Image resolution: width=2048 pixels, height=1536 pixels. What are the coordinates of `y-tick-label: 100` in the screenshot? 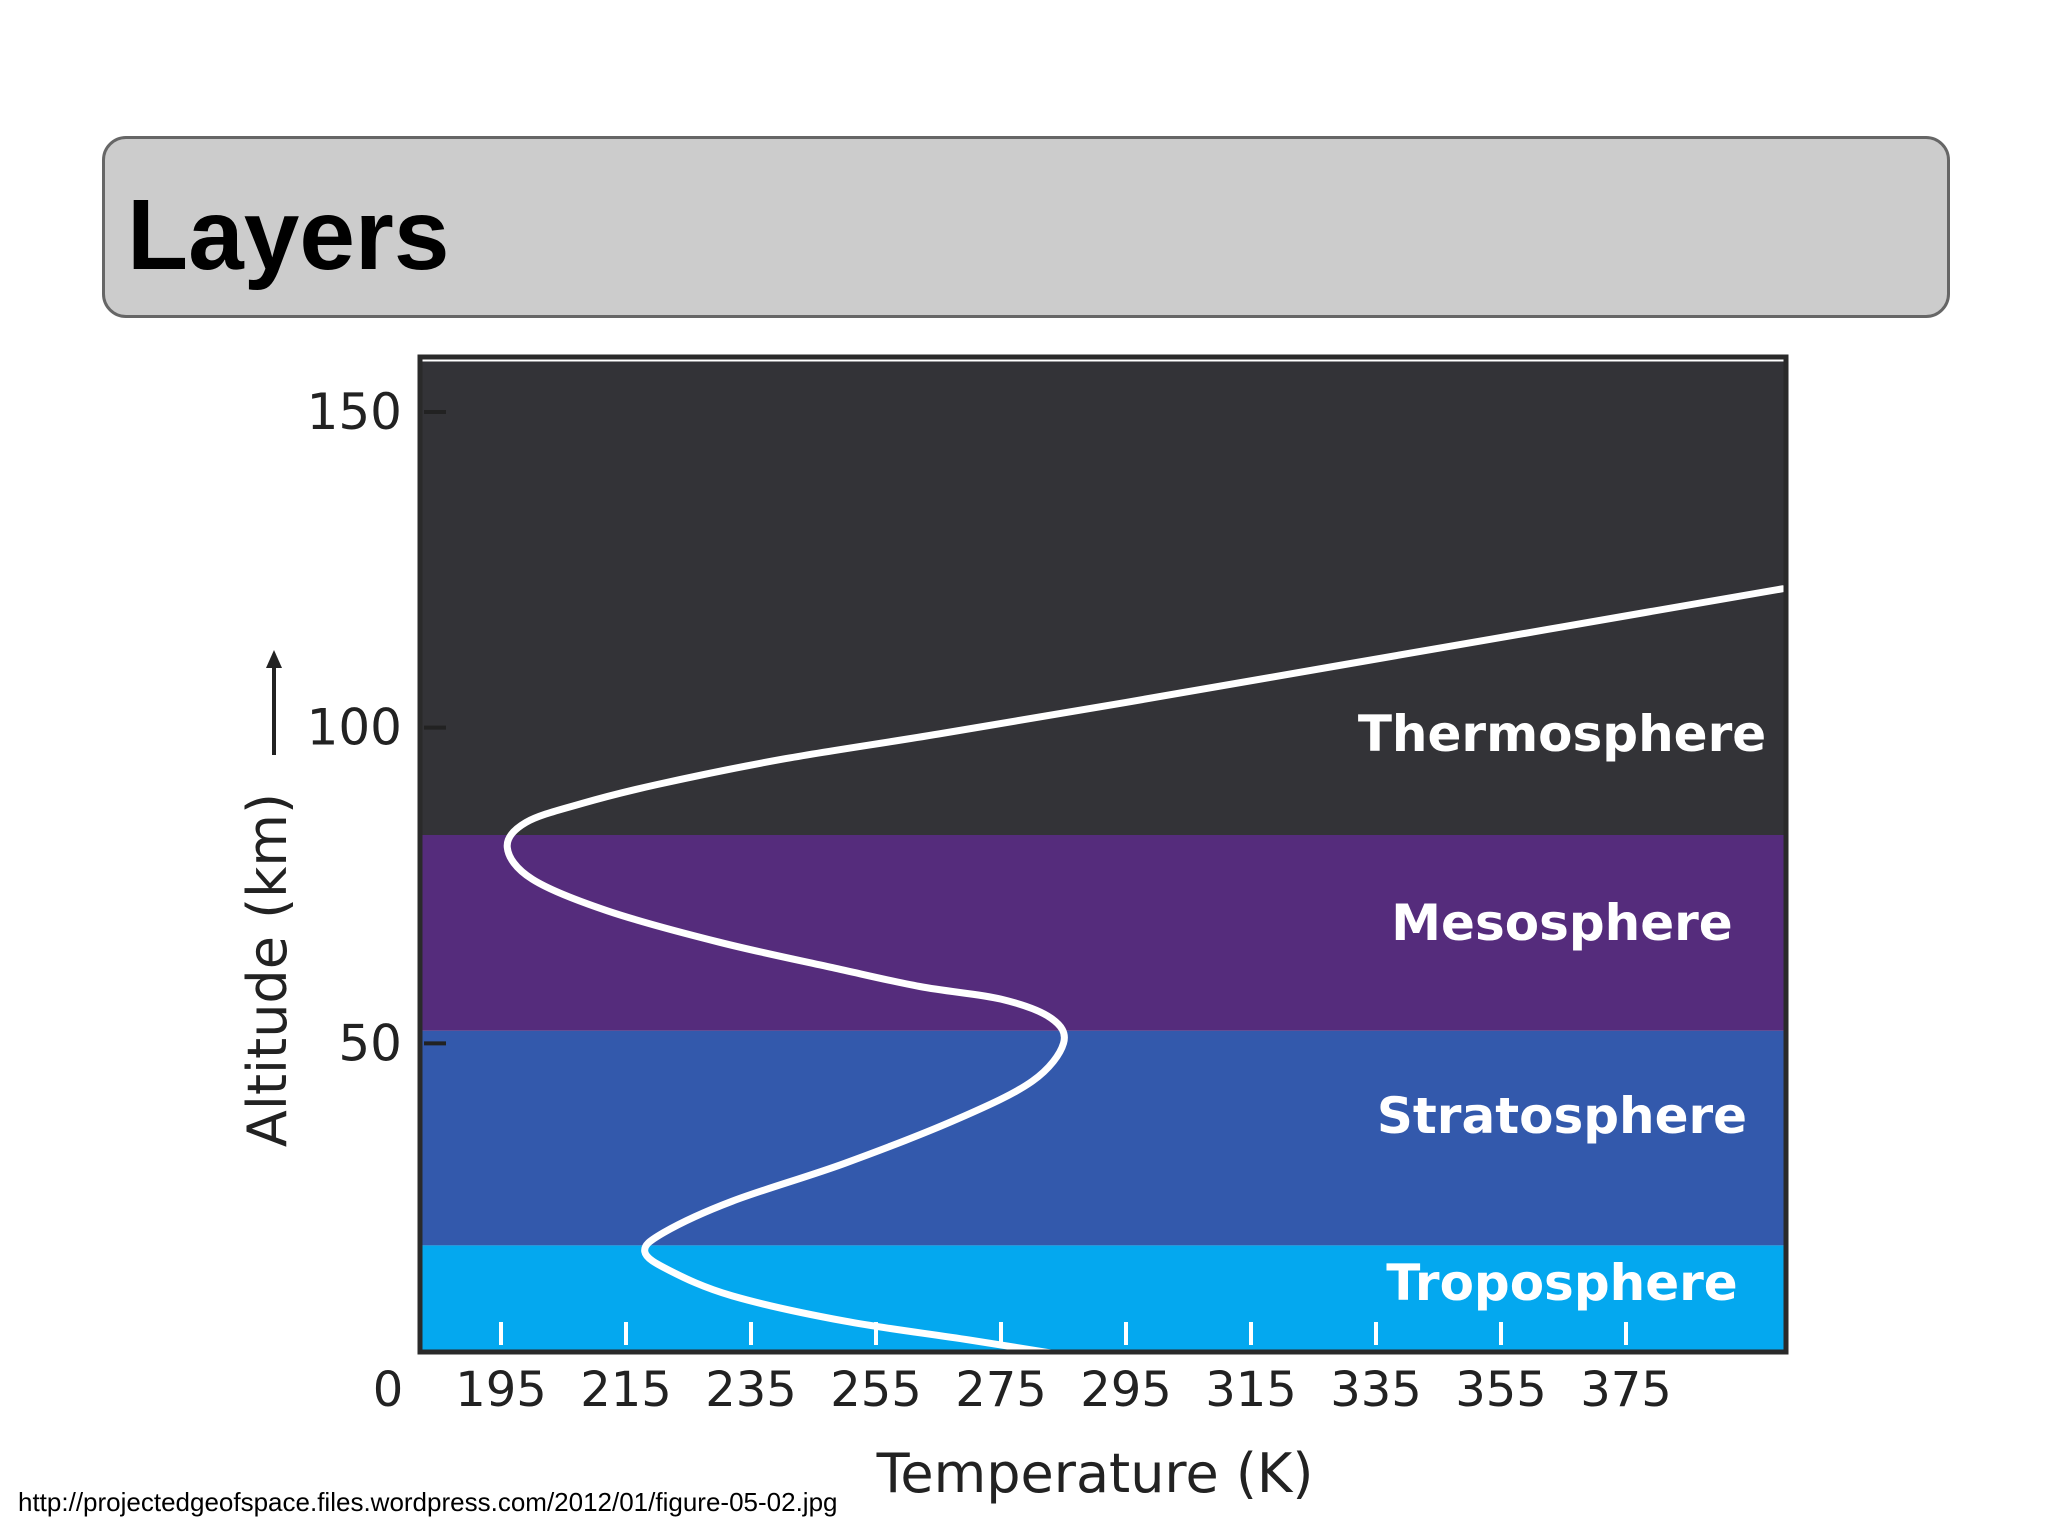 It's located at (354, 728).